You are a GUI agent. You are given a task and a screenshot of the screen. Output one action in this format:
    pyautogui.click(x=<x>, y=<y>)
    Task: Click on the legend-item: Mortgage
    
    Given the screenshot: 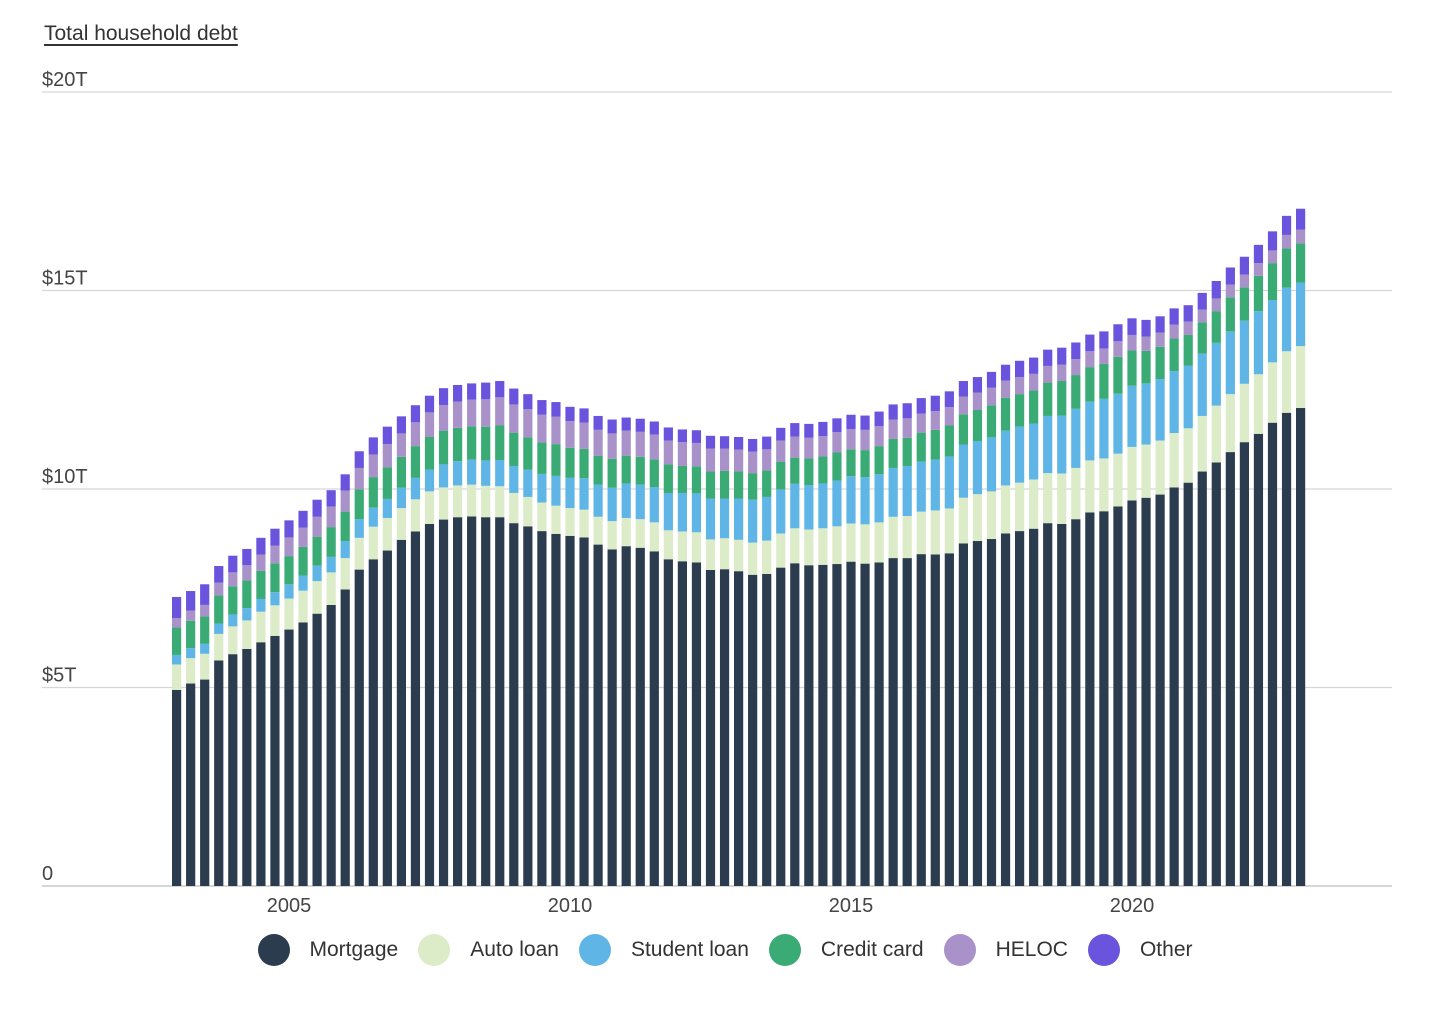 What is the action you would take?
    pyautogui.click(x=327, y=950)
    